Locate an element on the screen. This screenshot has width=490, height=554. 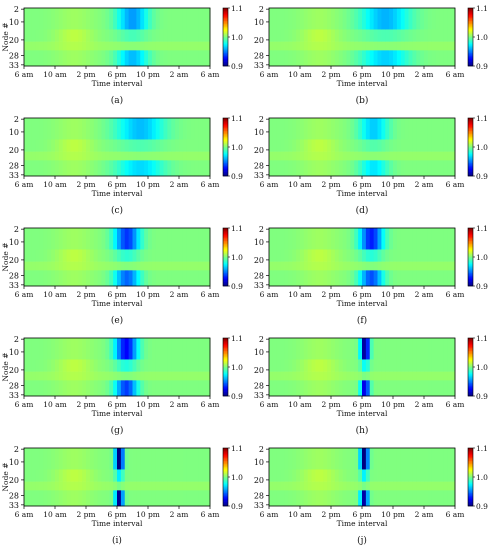
panel-caption: (d) is located at coordinates (362, 210).